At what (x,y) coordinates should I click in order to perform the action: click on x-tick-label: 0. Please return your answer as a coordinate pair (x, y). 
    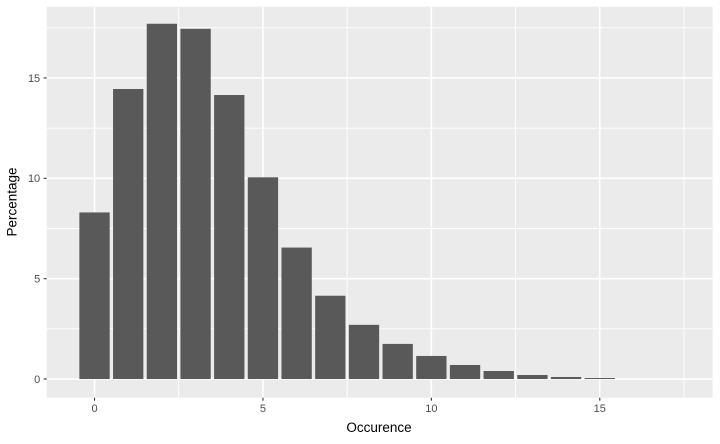
    Looking at the image, I should click on (94, 409).